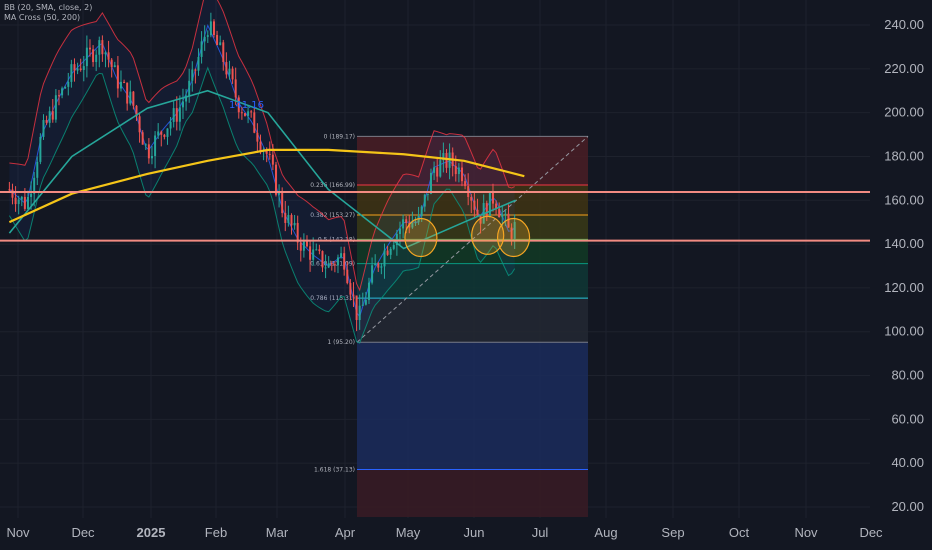  I want to click on ma-cross-legend: MA Cross (50, 200), so click(42, 17).